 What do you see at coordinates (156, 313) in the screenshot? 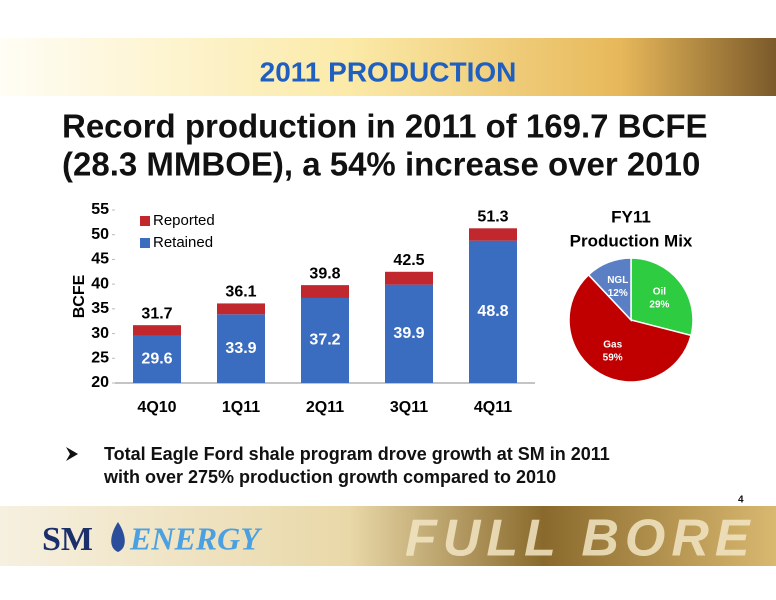
I see `total-label: 31.7` at bounding box center [156, 313].